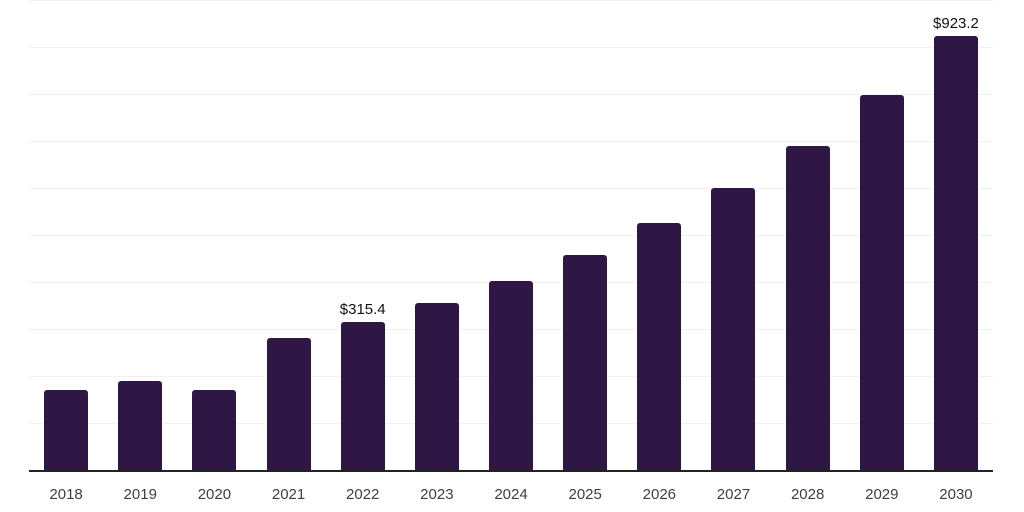 The height and width of the screenshot is (512, 1024). I want to click on bar-2024, so click(511, 375).